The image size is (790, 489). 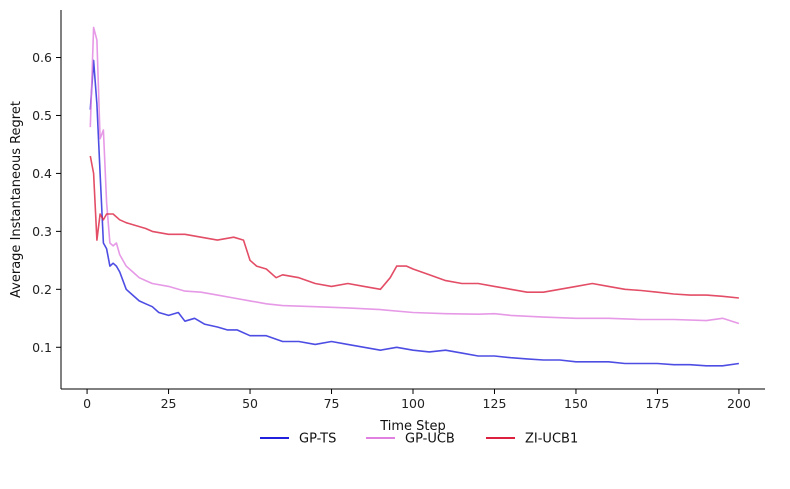 I want to click on legend: GP-TS GP-UCB ZI-UCB1, so click(x=419, y=439).